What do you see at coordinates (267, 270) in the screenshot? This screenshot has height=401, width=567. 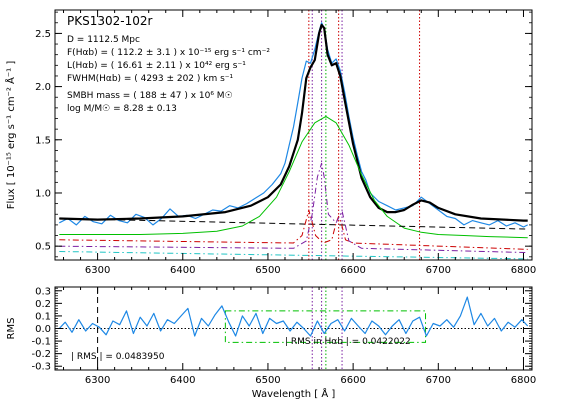 I see `top-x-tick-label: 6500` at bounding box center [267, 270].